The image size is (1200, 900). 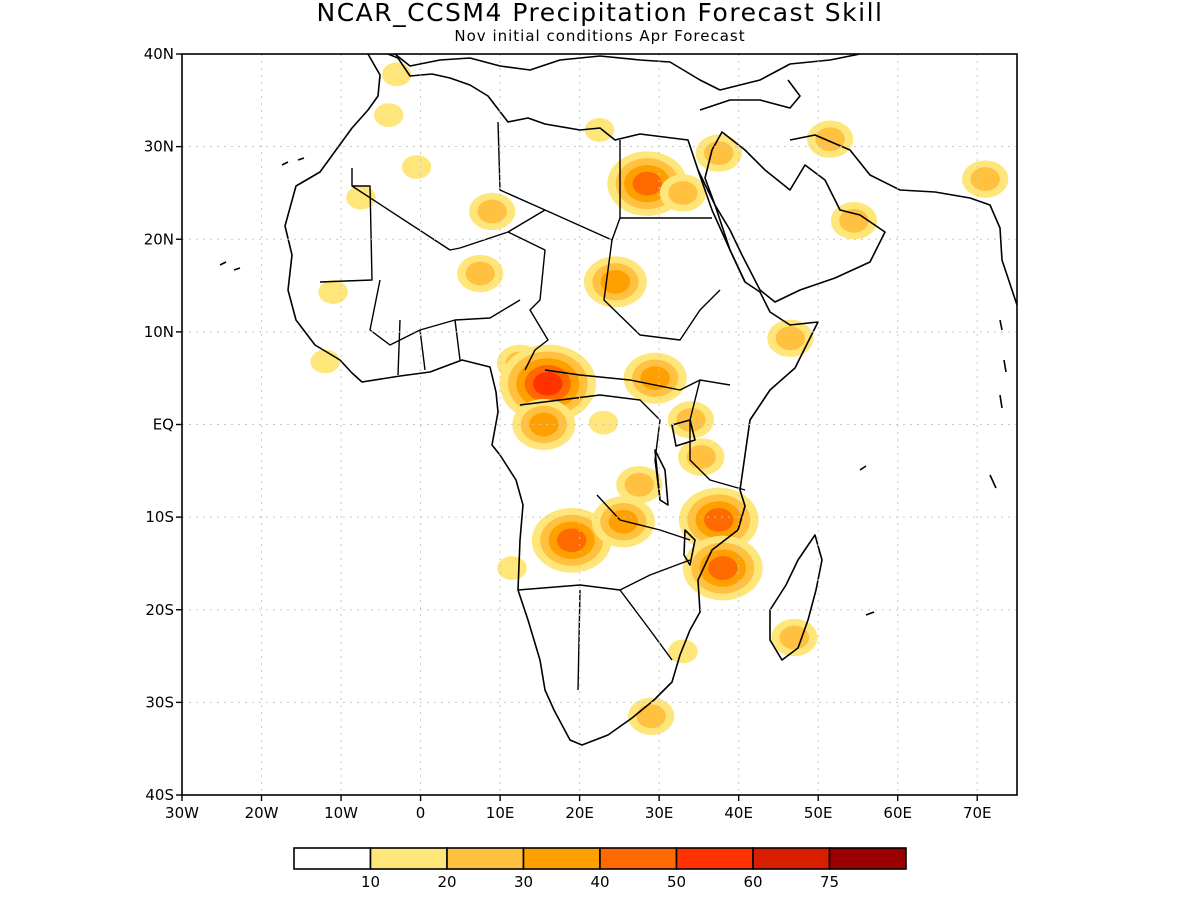 I want to click on lon-tick-label: 50E, so click(x=818, y=813).